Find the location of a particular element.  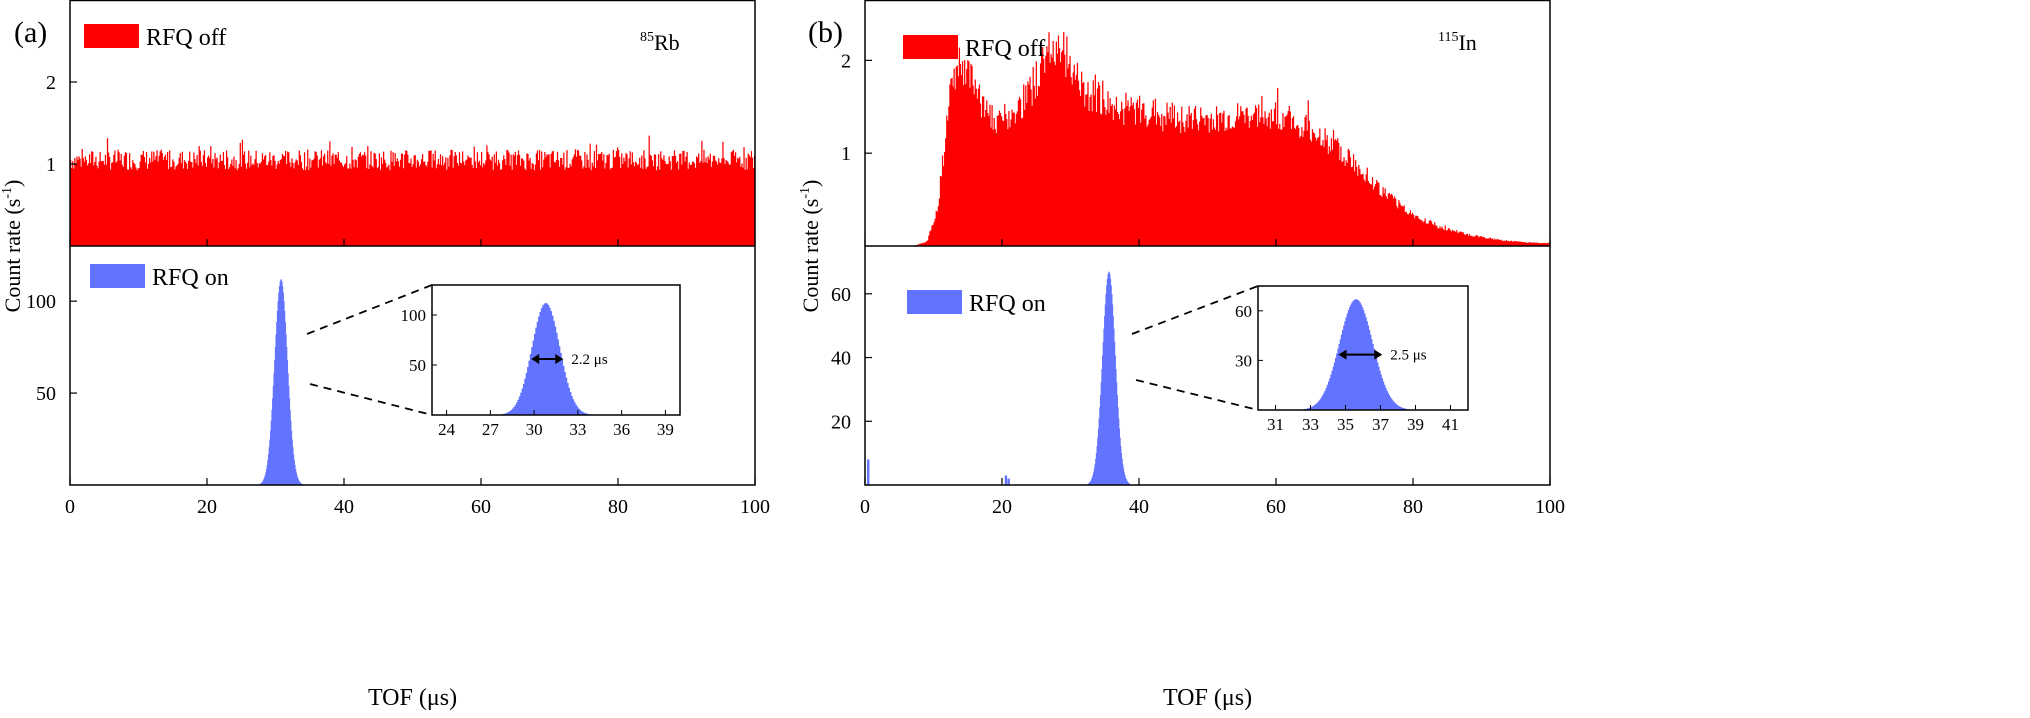

inset-x-tick-label: 30 is located at coordinates (534, 429).